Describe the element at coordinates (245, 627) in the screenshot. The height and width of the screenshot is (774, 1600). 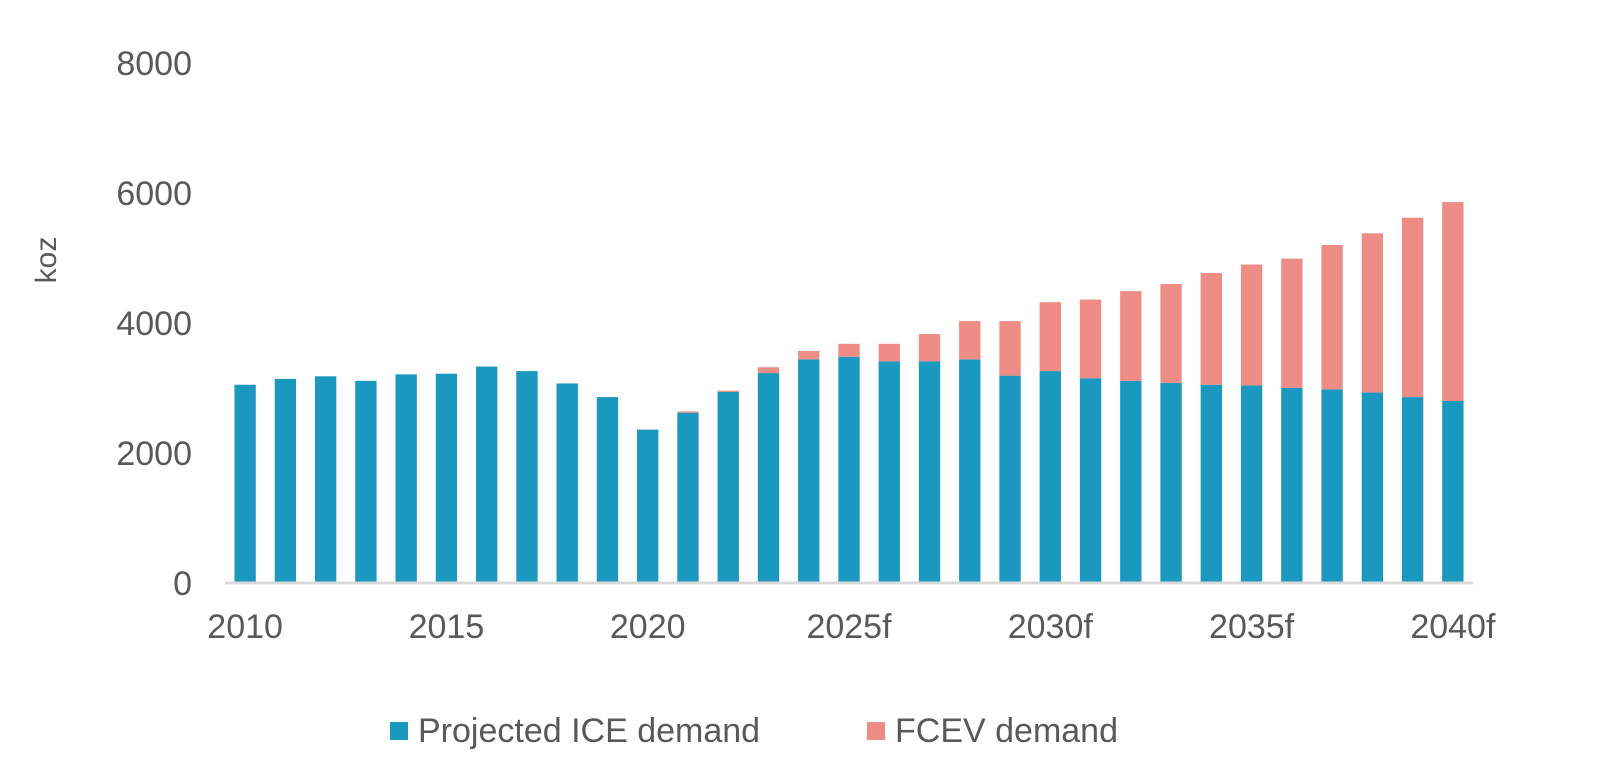
I see `x-tick-label: 2010` at that location.